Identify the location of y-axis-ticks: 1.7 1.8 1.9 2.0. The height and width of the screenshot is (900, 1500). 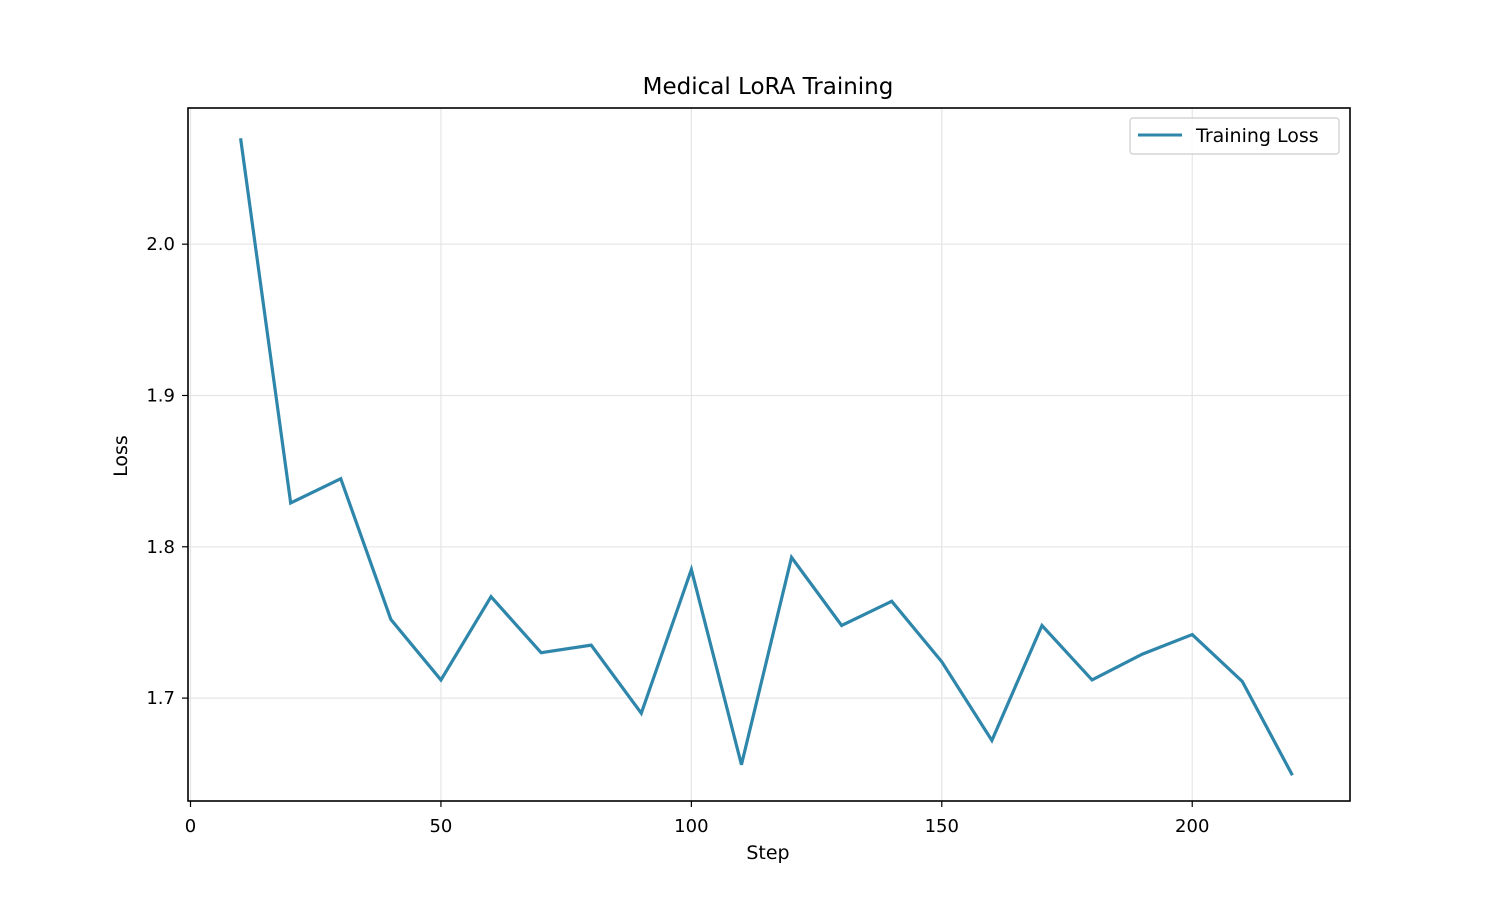
(167, 471).